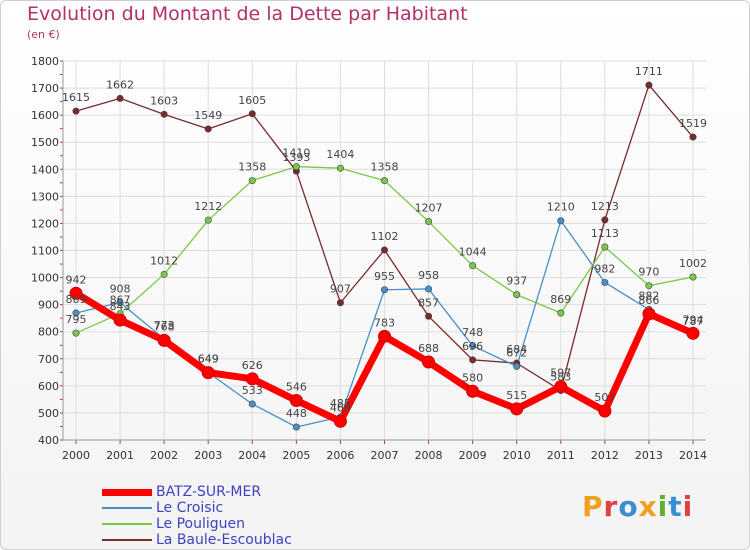 The width and height of the screenshot is (750, 550). What do you see at coordinates (209, 492) in the screenshot?
I see `legend-label: BATZ-SUR-MER` at bounding box center [209, 492].